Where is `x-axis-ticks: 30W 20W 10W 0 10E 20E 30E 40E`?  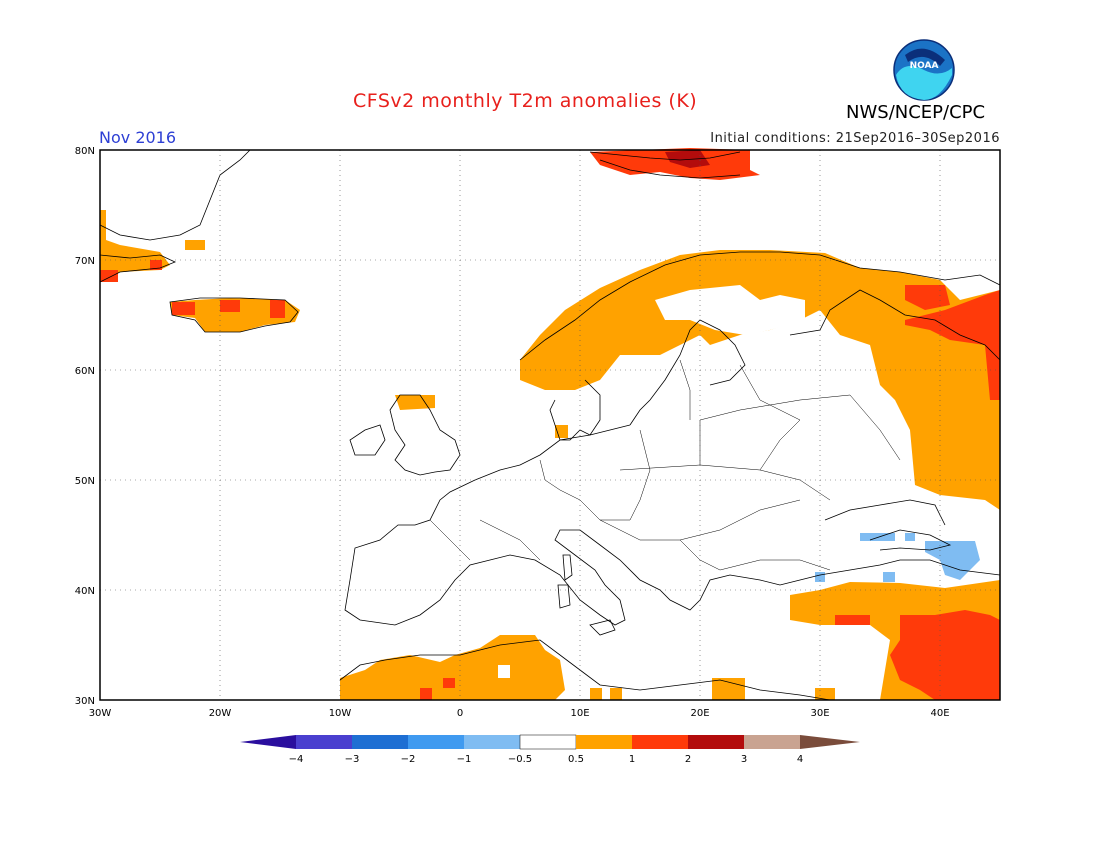
x-axis-ticks: 30W 20W 10W 0 10E 20E 30E 40E is located at coordinates (519, 713).